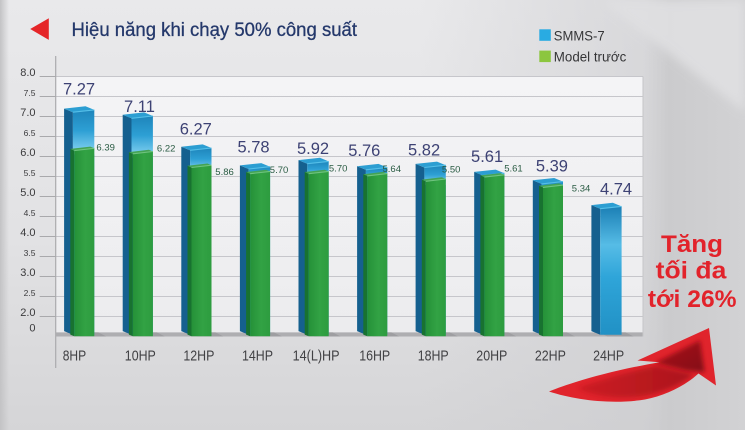 The image size is (745, 430). I want to click on svg-text: 5.78, so click(253, 148).